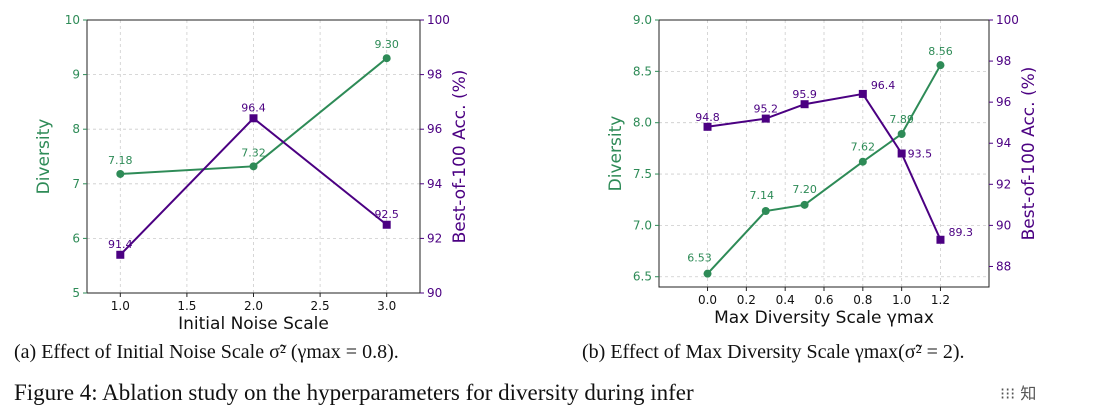  Describe the element at coordinates (785, 300) in the screenshot. I see `x-tick-label: 0.4` at that location.